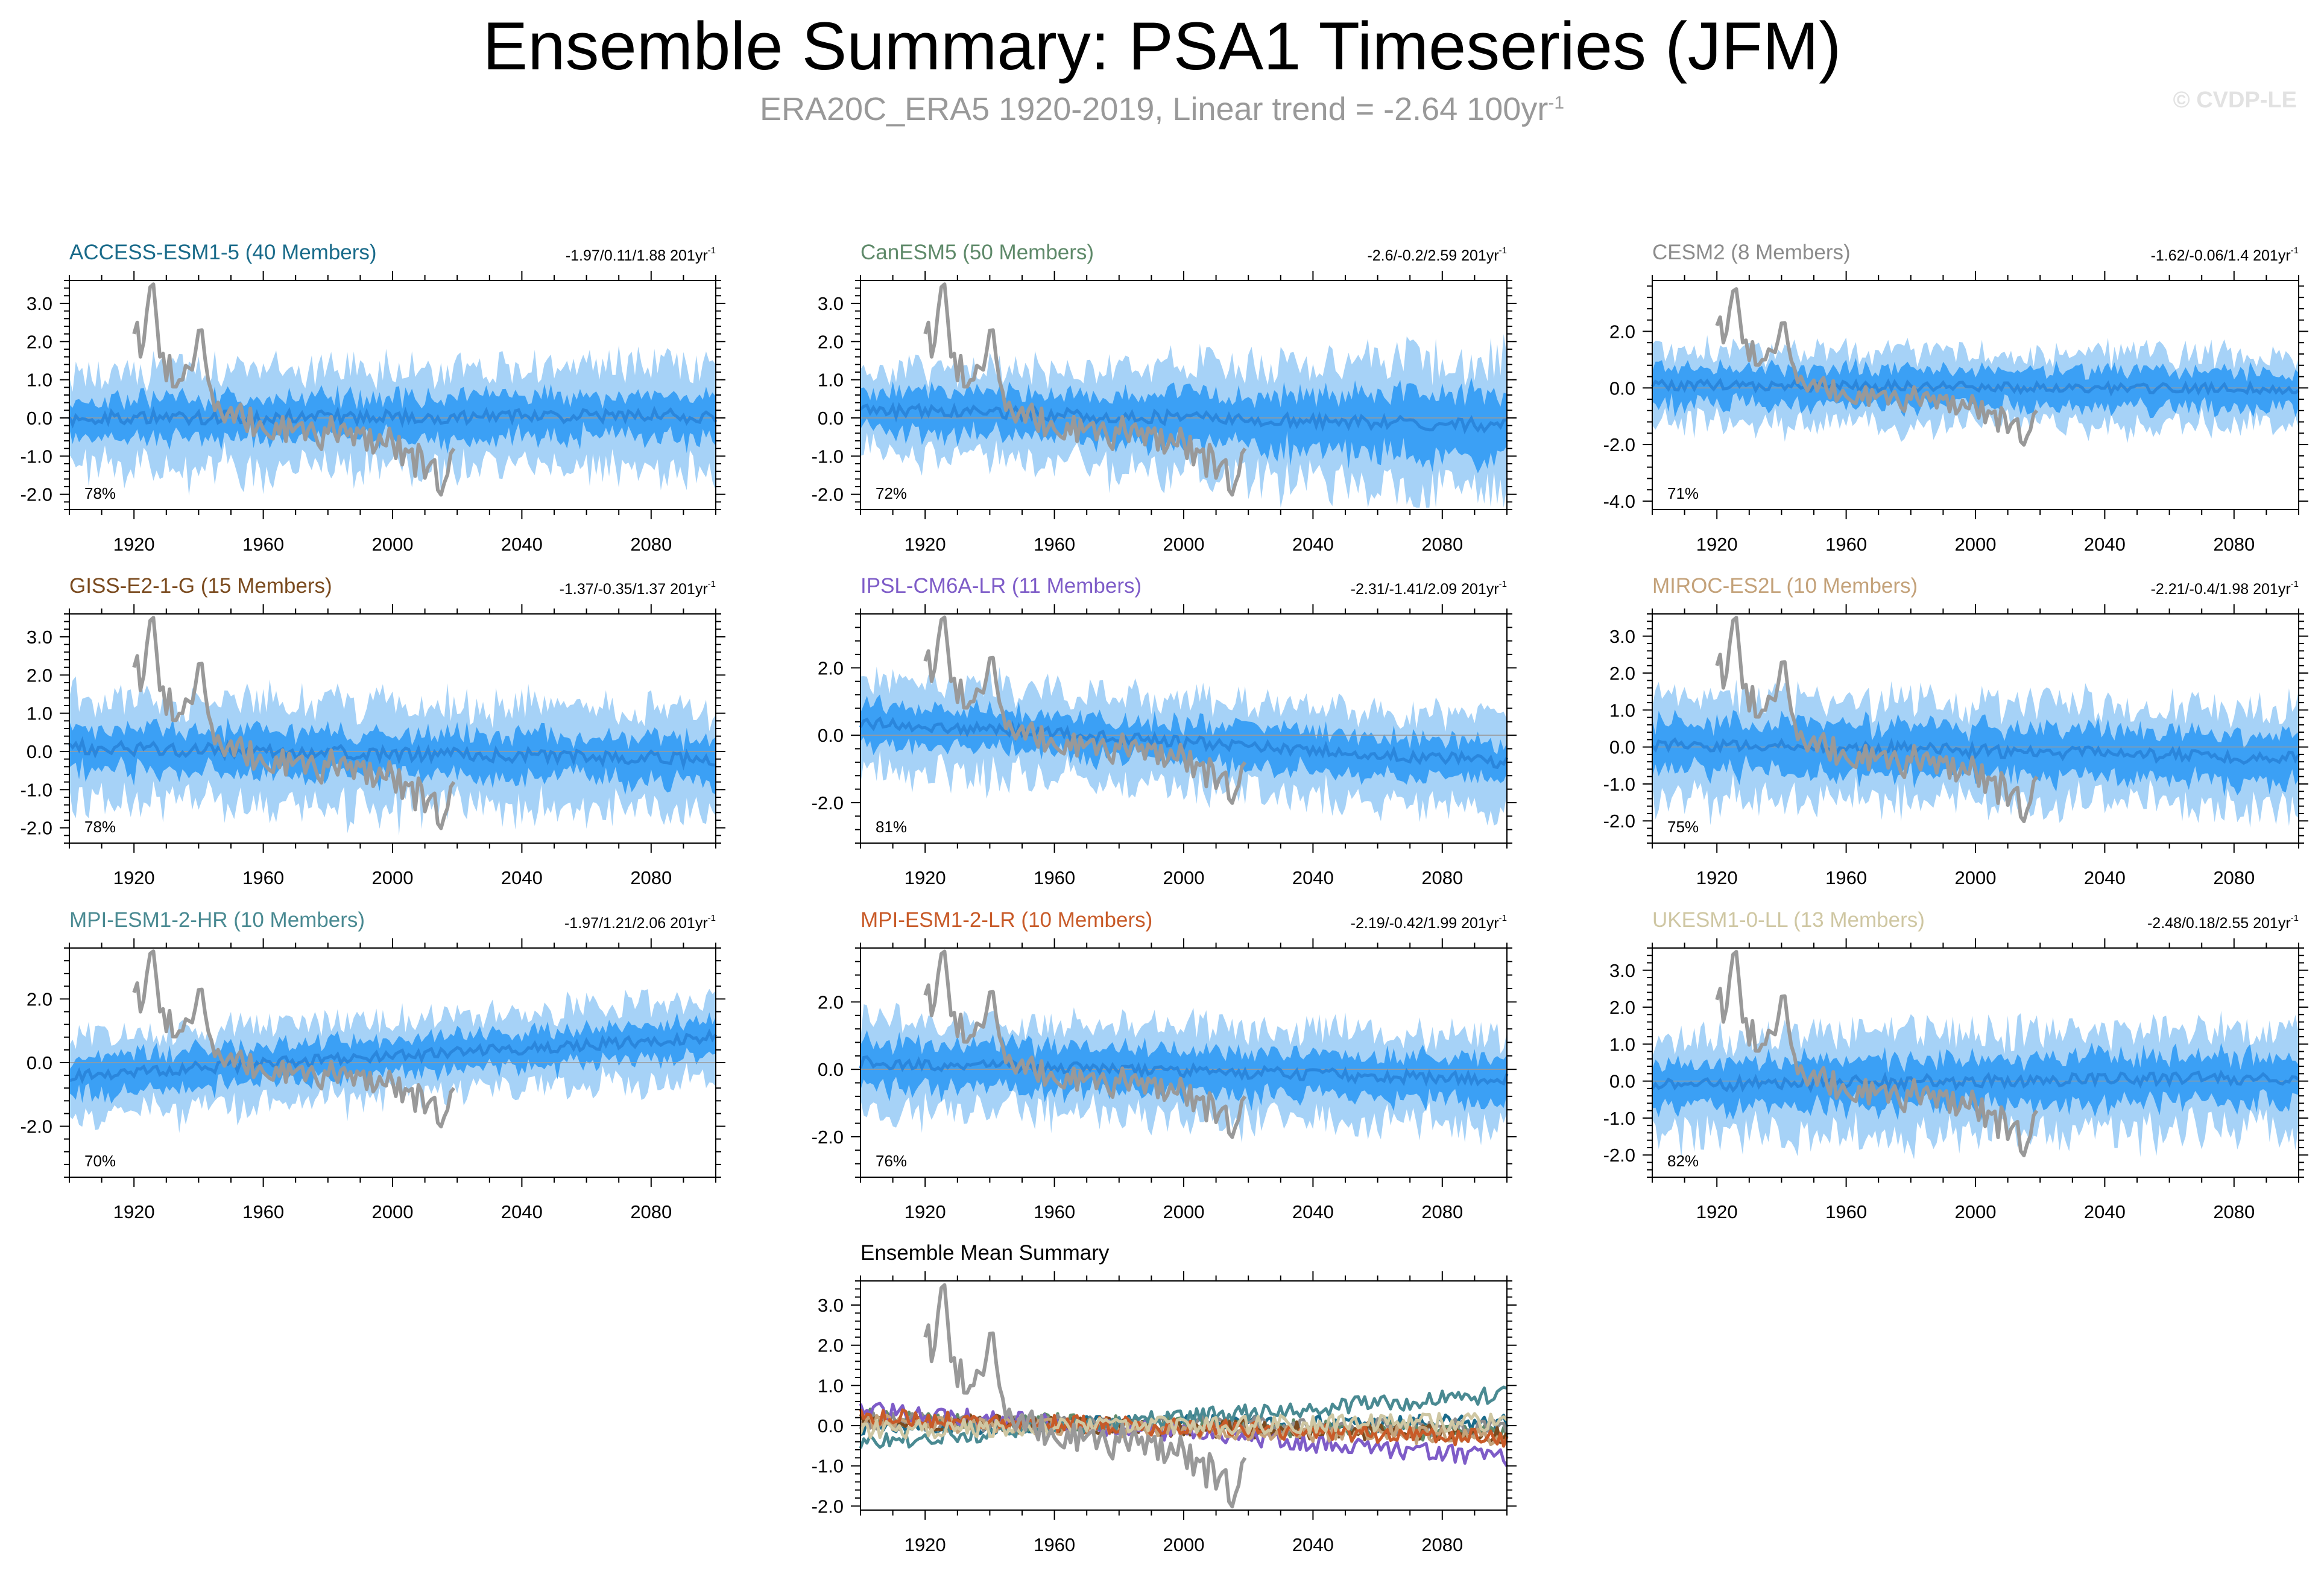 The width and height of the screenshot is (2324, 1571). What do you see at coordinates (2225, 255) in the screenshot?
I see `panel-stats: -1.62/-0.06/1.4 201yr-1` at bounding box center [2225, 255].